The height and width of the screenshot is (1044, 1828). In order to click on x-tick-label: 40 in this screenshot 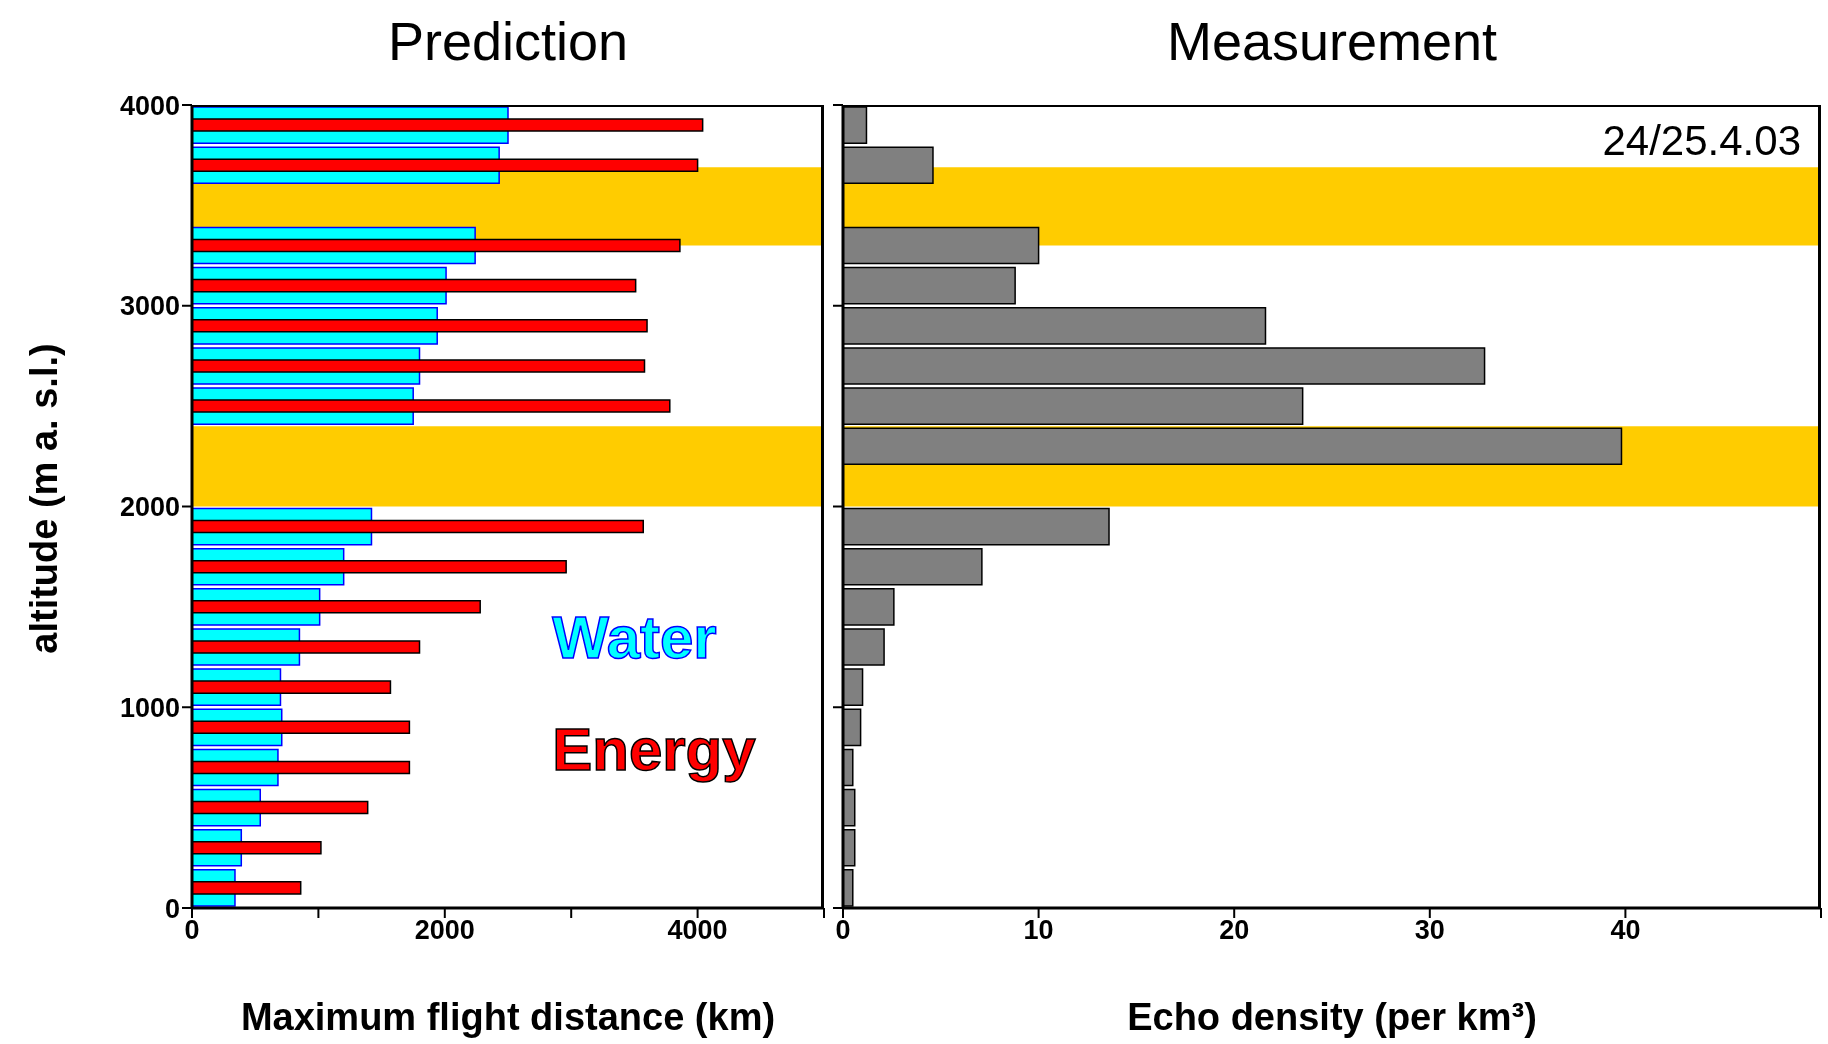, I will do `click(1625, 930)`.